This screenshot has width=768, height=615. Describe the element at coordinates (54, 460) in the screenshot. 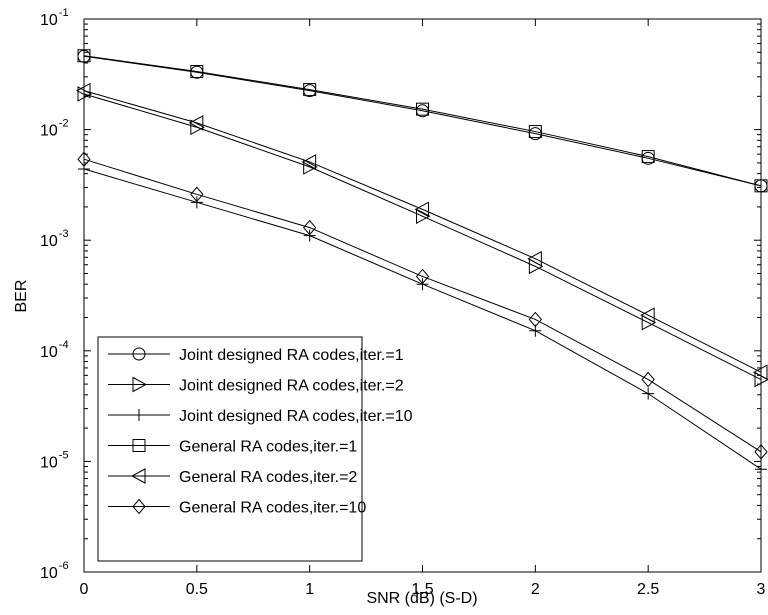

I see `y-tick-label: 10⁻⁵` at that location.